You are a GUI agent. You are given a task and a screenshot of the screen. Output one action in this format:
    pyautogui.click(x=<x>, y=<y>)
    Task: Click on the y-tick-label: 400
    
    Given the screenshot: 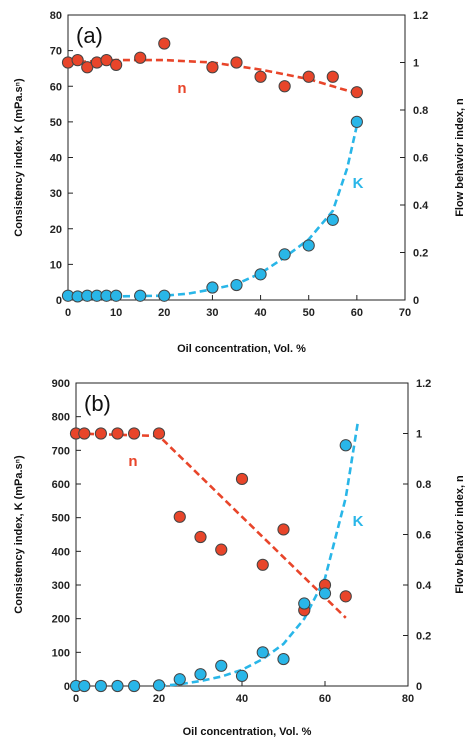 What is the action you would take?
    pyautogui.click(x=61, y=552)
    